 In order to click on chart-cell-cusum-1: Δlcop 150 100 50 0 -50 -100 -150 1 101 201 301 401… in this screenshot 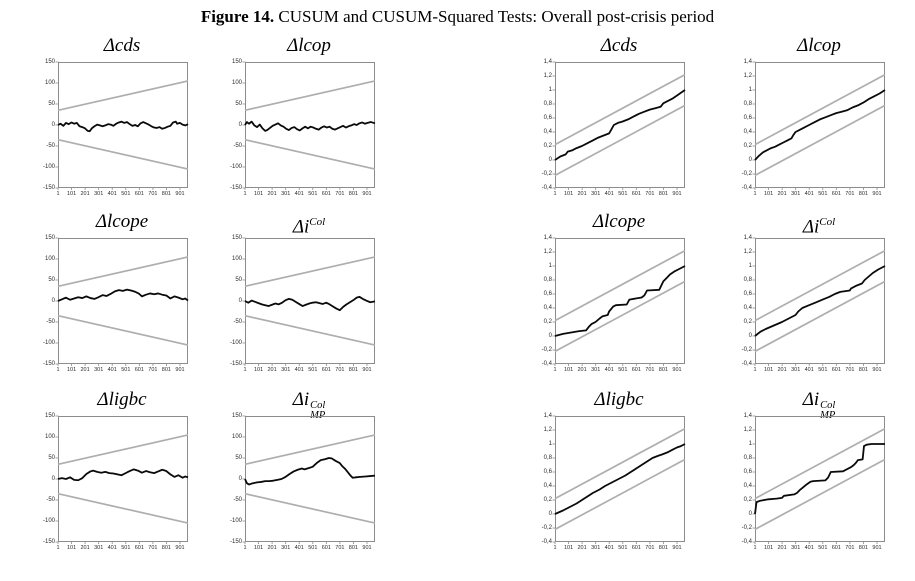, I will do `click(300, 118)`.